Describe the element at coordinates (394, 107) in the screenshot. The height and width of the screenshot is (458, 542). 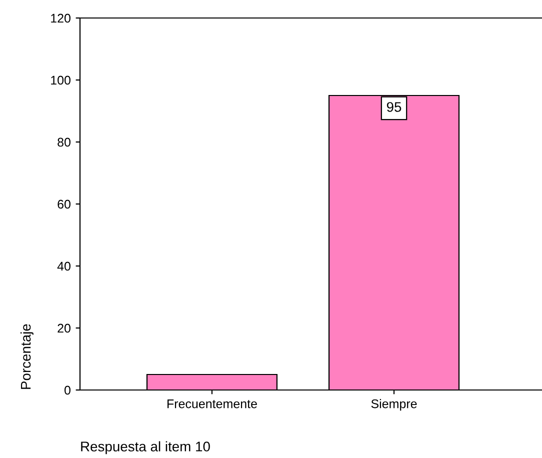
I see `data-label: 95` at that location.